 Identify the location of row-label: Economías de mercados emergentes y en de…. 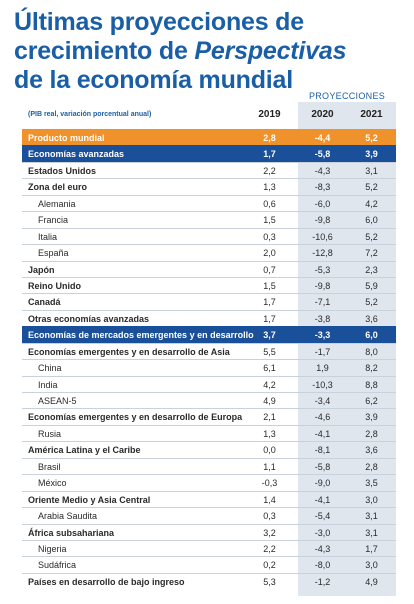
(141, 335).